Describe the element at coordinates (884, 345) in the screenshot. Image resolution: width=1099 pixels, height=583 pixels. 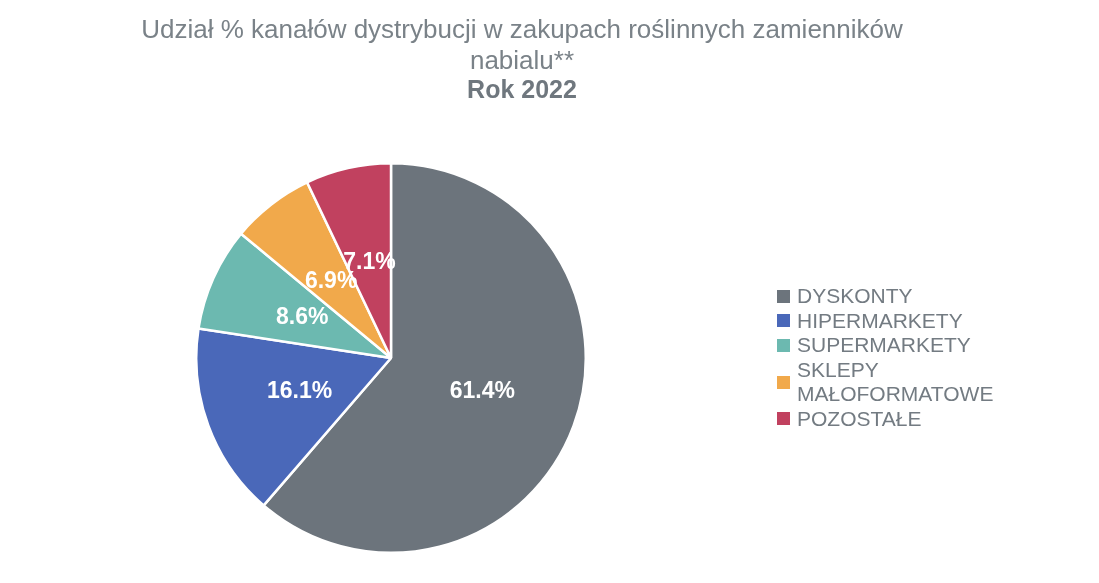
I see `legend-label: SUPERMARKETY` at that location.